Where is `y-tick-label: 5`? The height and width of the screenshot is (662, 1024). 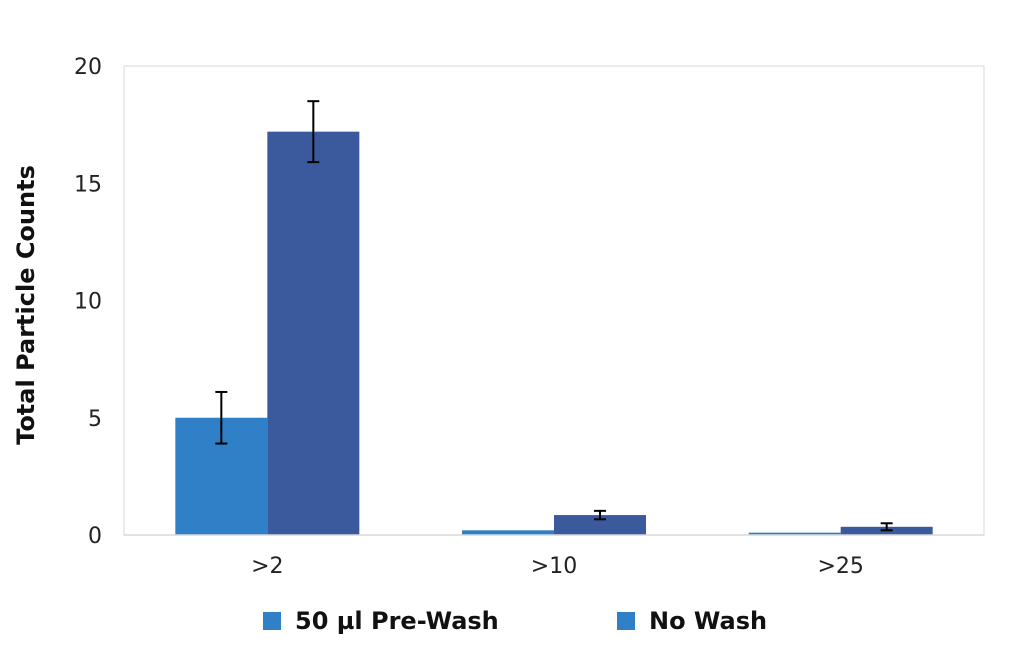
y-tick-label: 5 is located at coordinates (95, 419).